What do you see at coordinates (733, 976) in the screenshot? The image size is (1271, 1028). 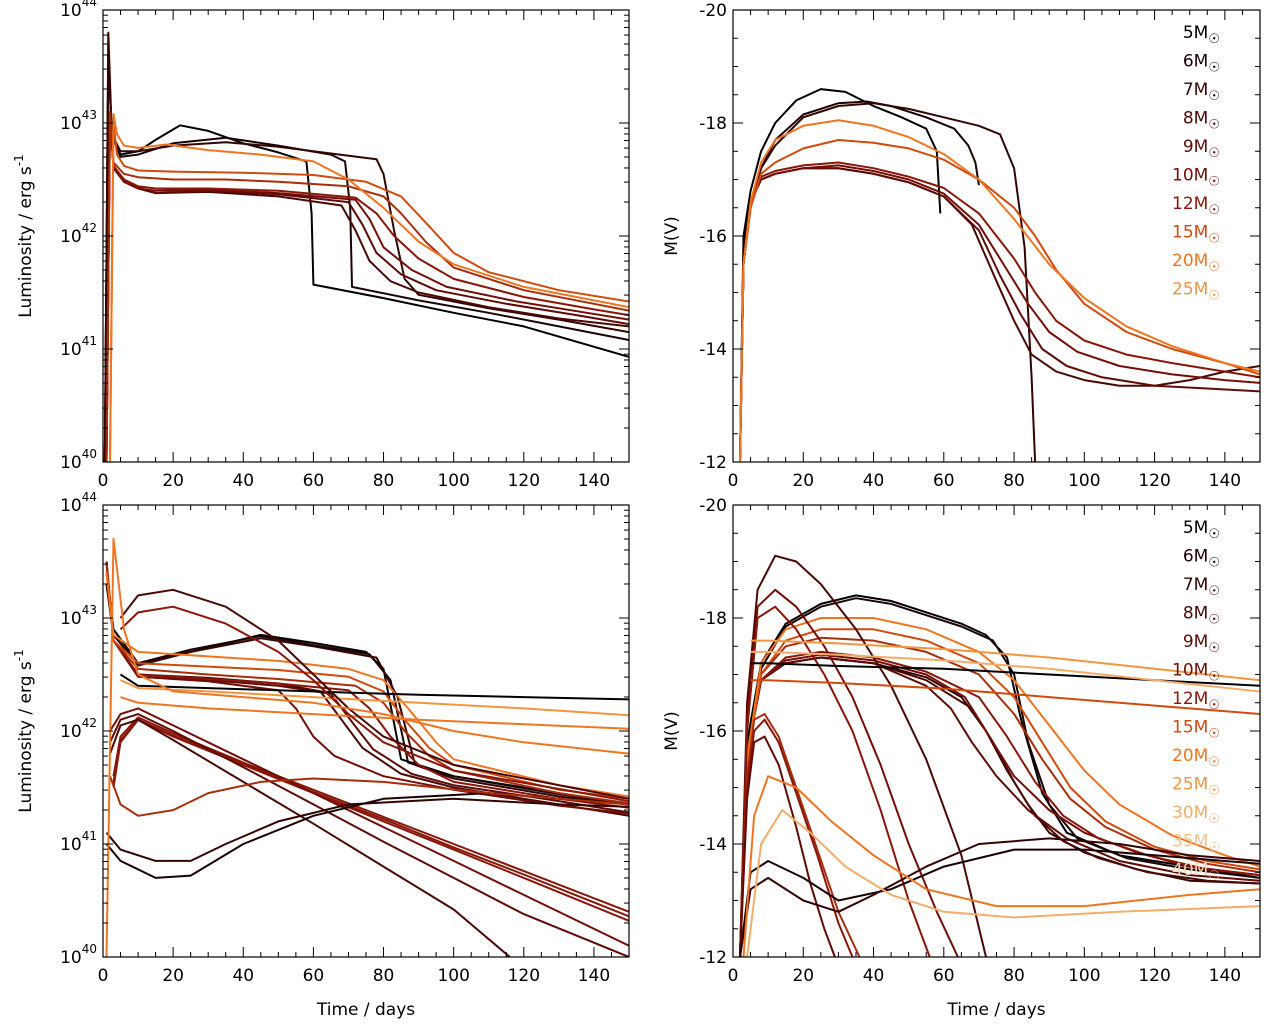 I see `x-tick-label: 0` at bounding box center [733, 976].